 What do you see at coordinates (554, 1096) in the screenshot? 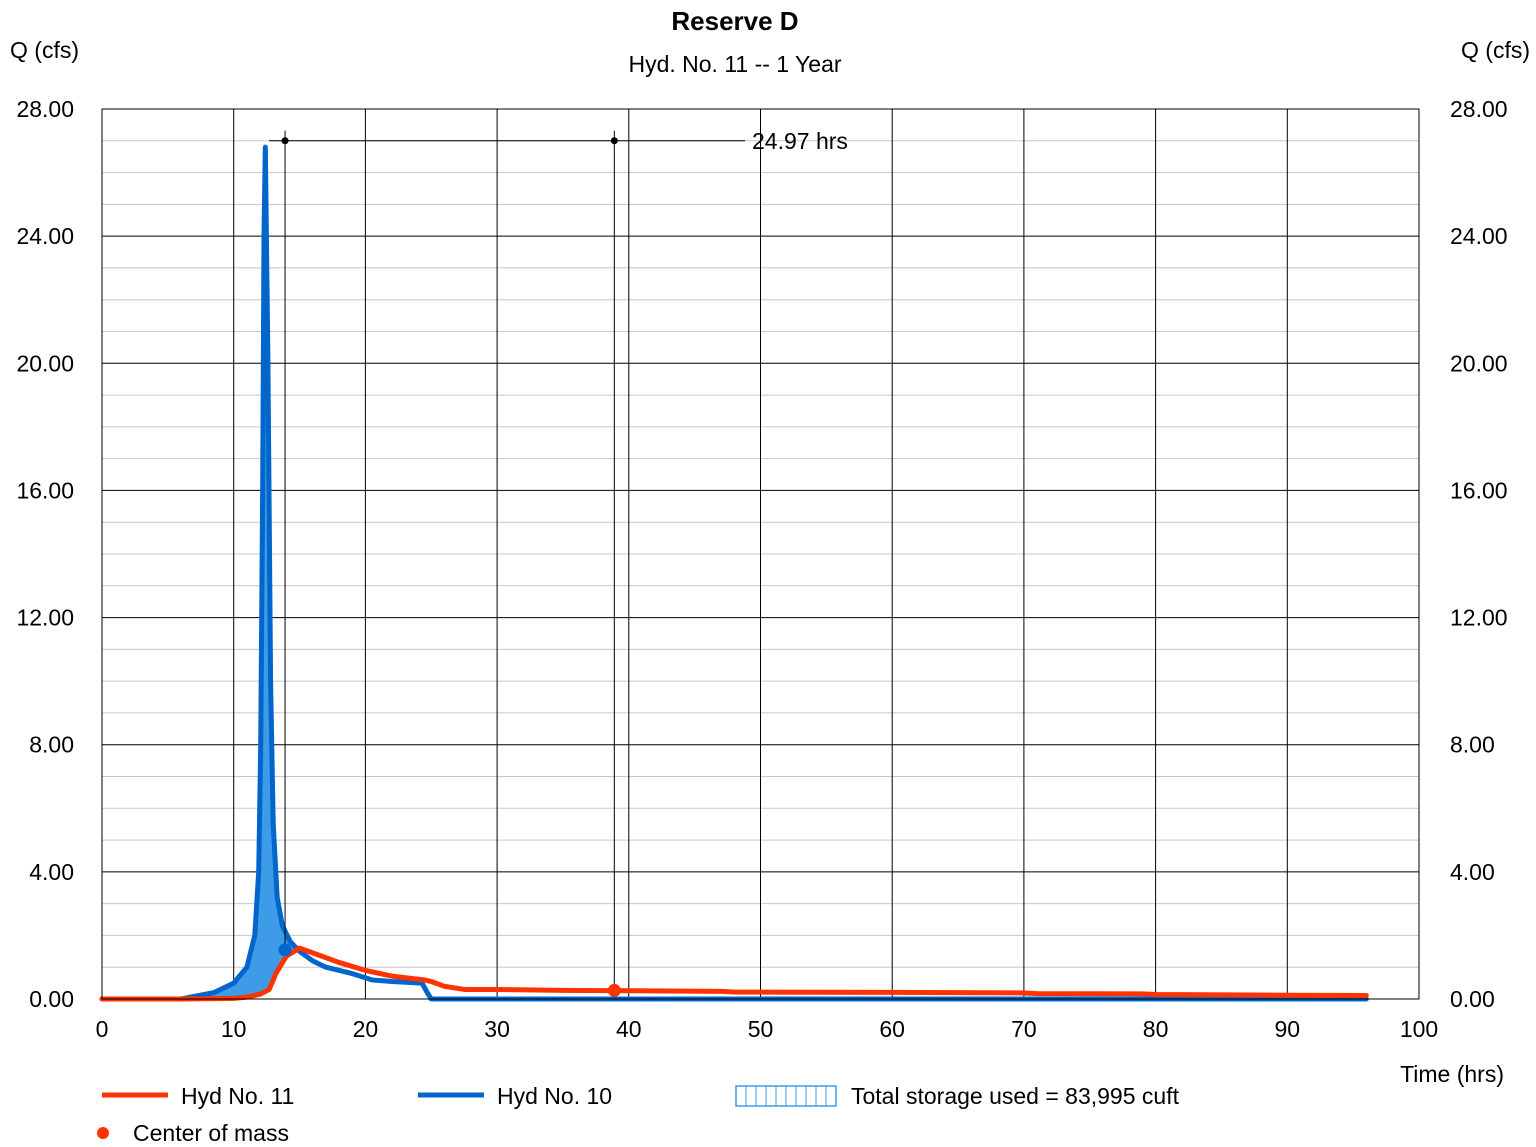
I see `legend-label-hyd-10: Hyd No. 10` at bounding box center [554, 1096].